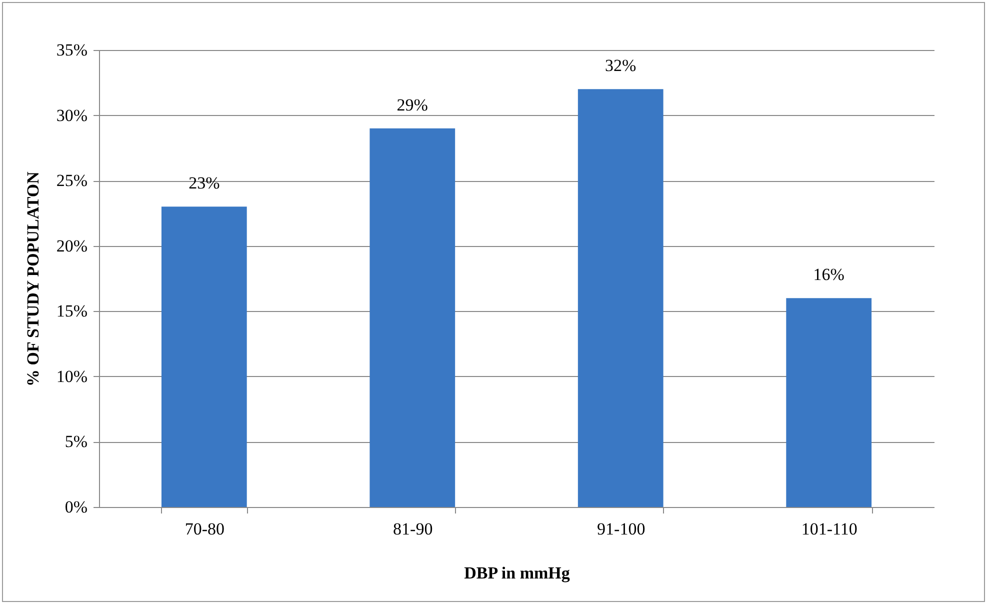 This screenshot has width=989, height=606. Describe the element at coordinates (413, 529) in the screenshot. I see `x-tick-label: 81-90` at that location.